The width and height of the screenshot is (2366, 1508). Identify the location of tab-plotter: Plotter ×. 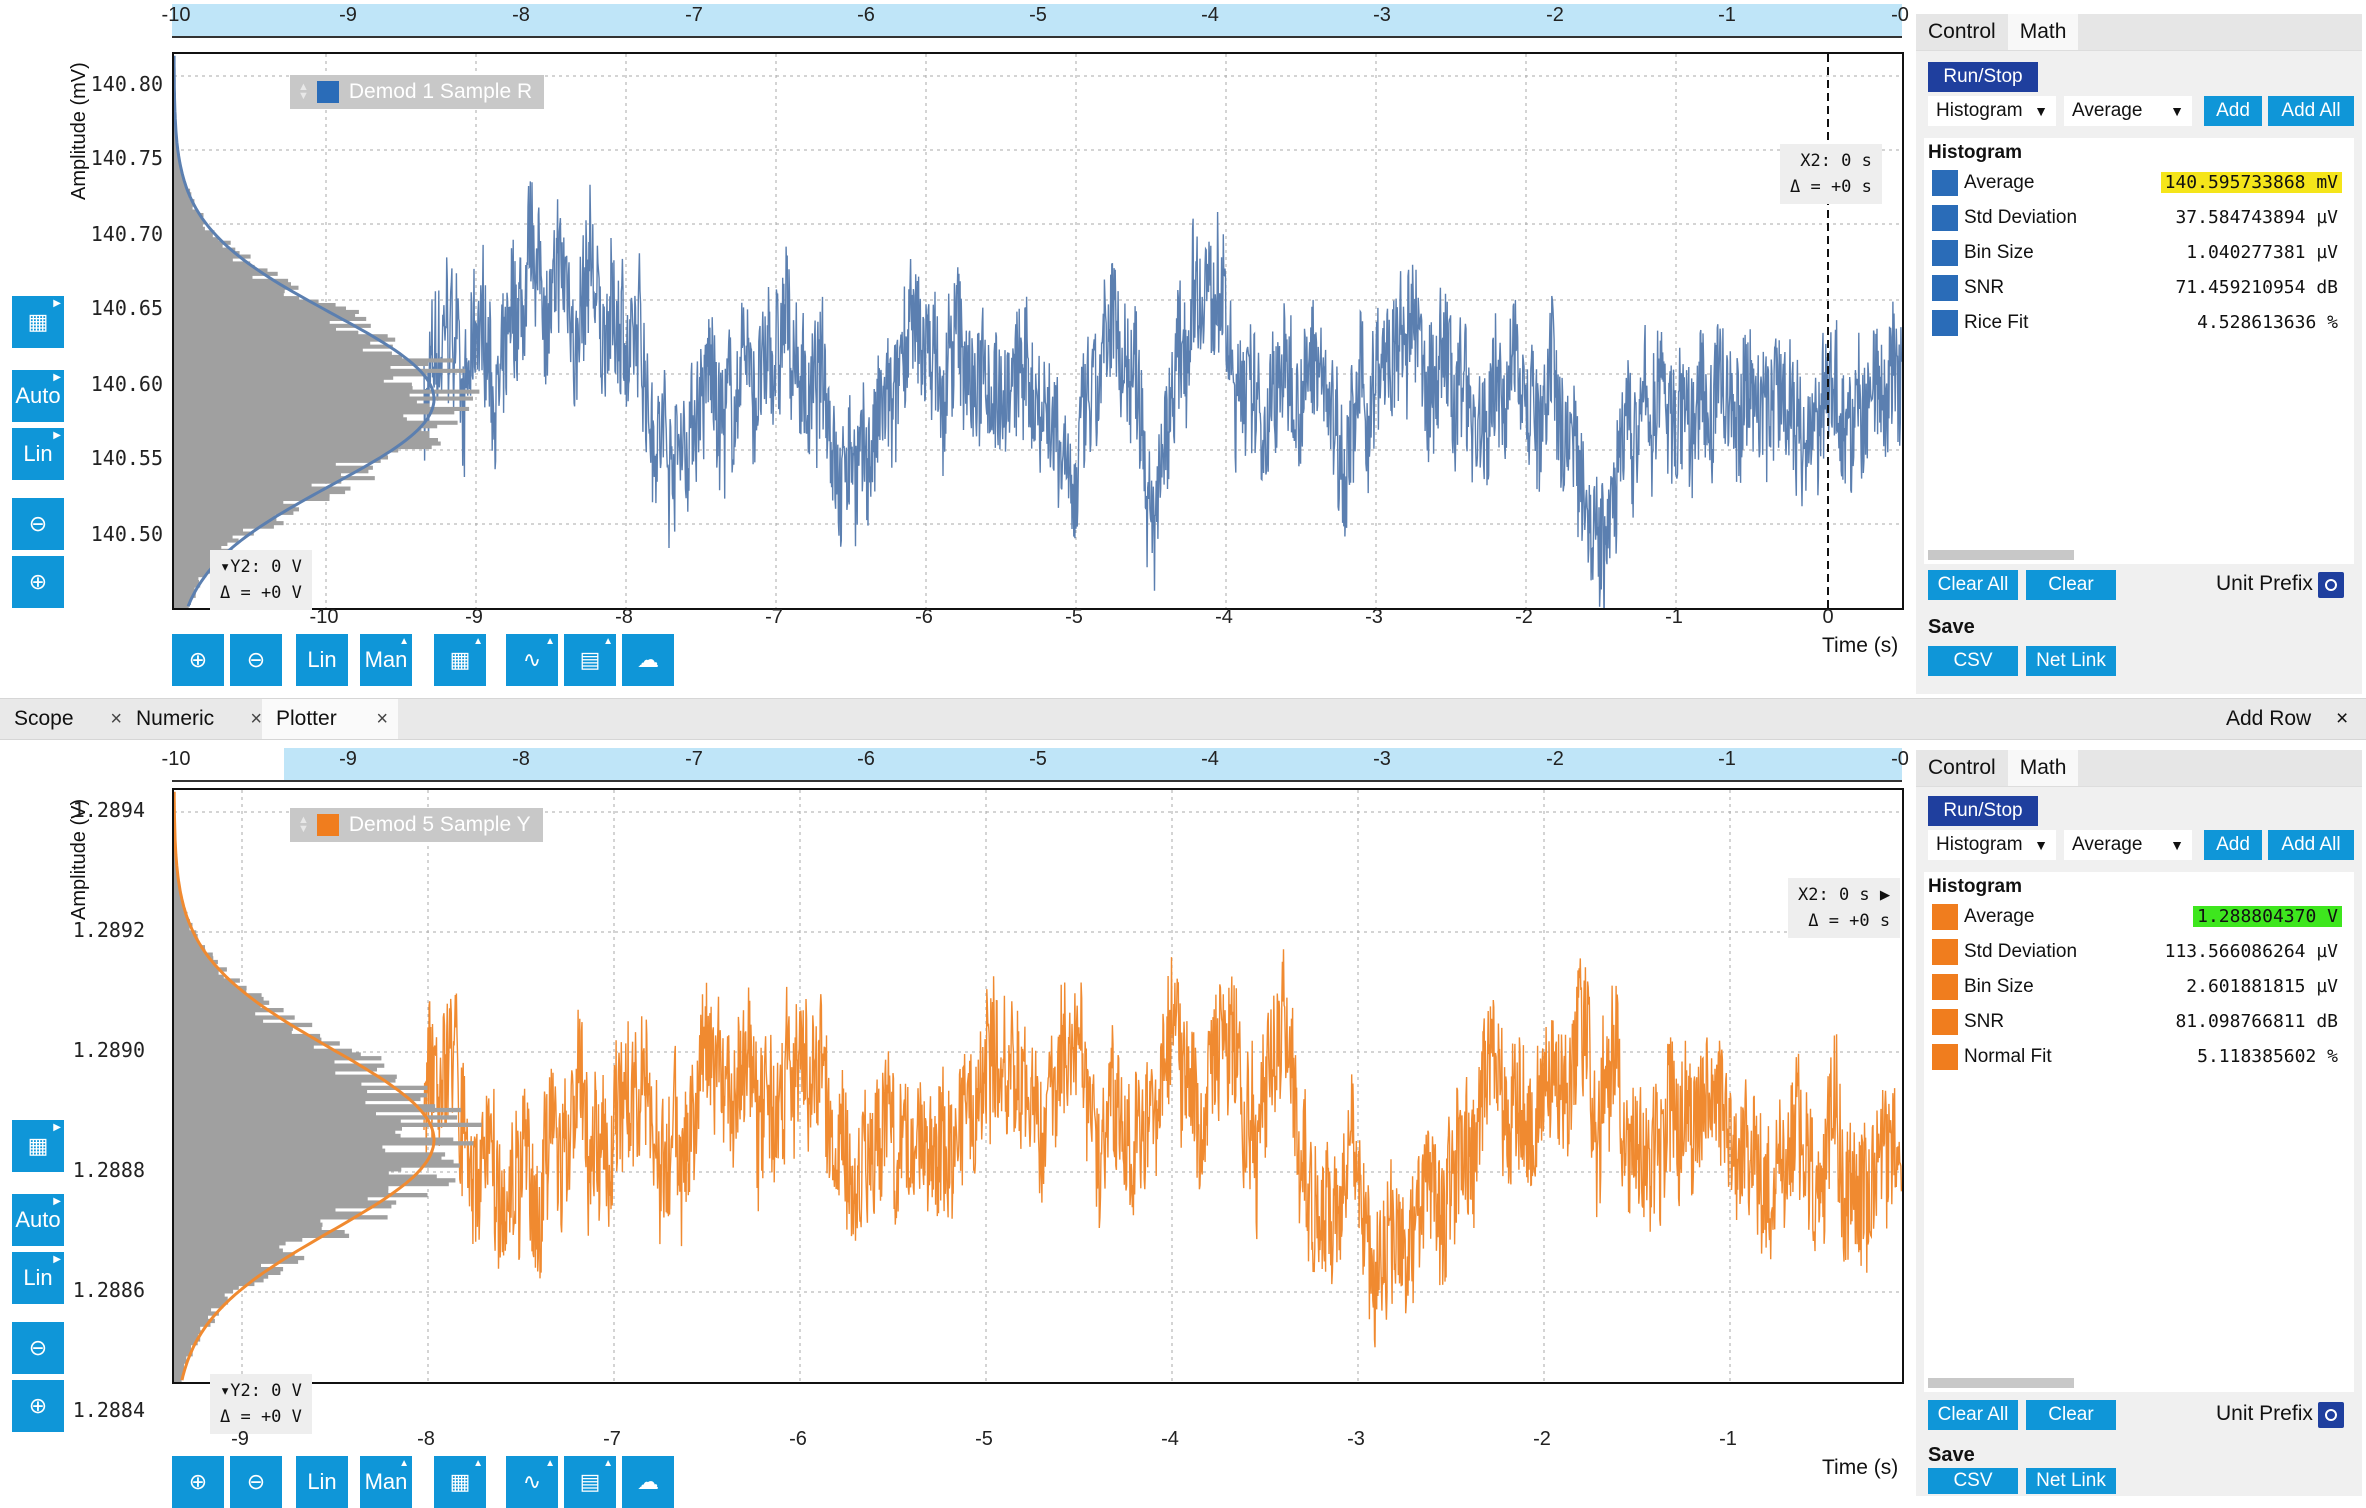
(330, 719).